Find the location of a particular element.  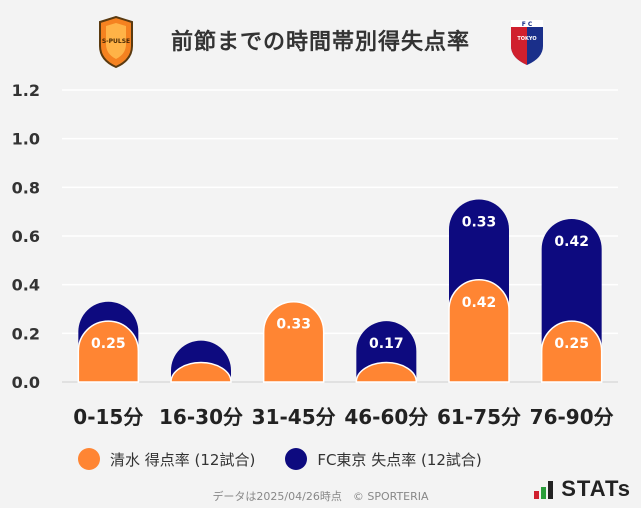

stats-bars-icon is located at coordinates (544, 489).